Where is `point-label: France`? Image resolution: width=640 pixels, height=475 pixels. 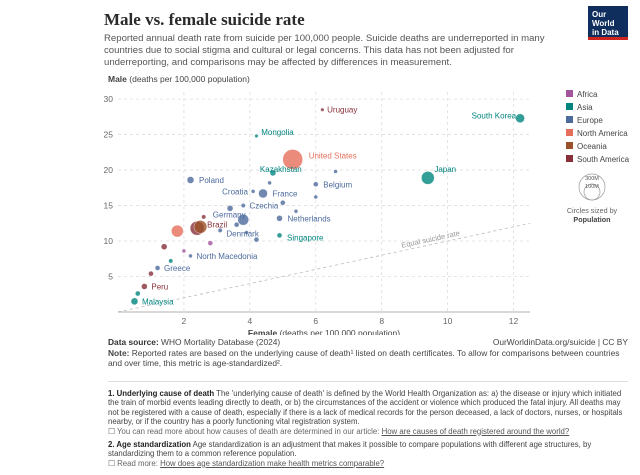 point-label: France is located at coordinates (285, 193).